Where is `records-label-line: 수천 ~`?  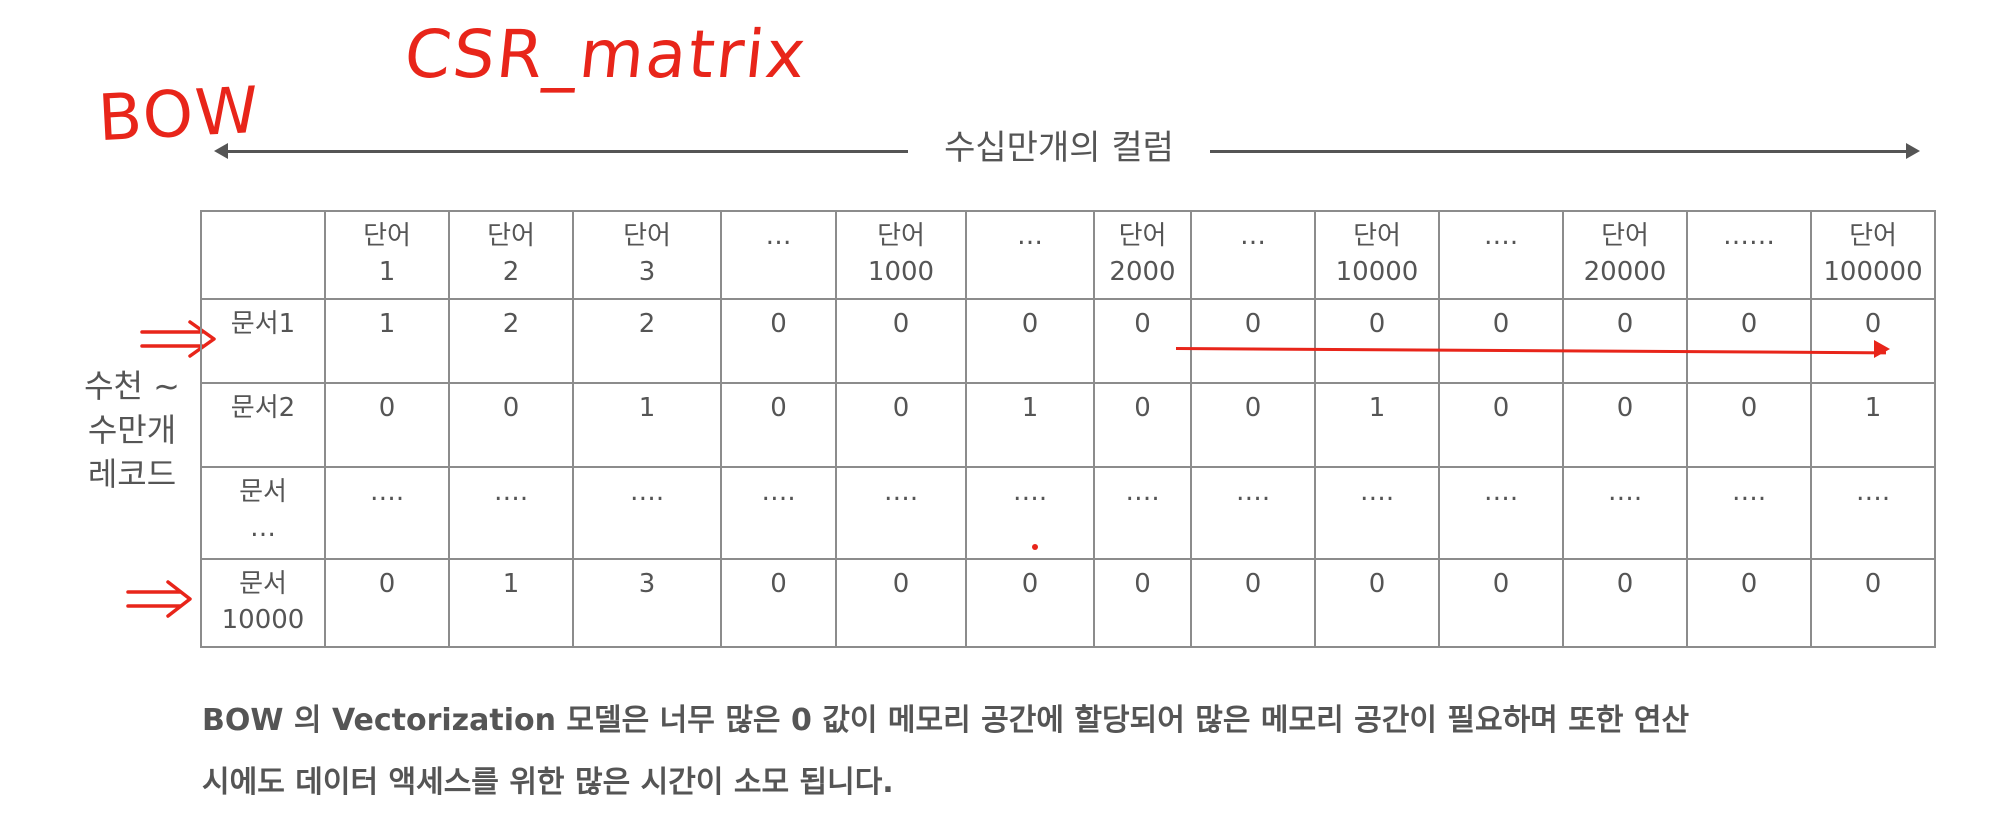
records-label-line: 수천 ~ is located at coordinates (132, 386).